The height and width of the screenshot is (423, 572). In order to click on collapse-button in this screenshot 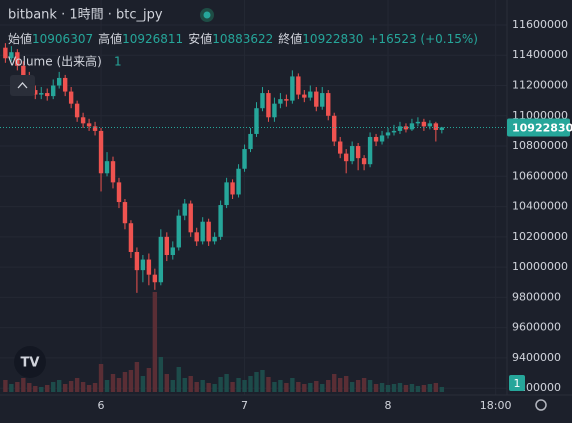, I will do `click(22, 85)`.